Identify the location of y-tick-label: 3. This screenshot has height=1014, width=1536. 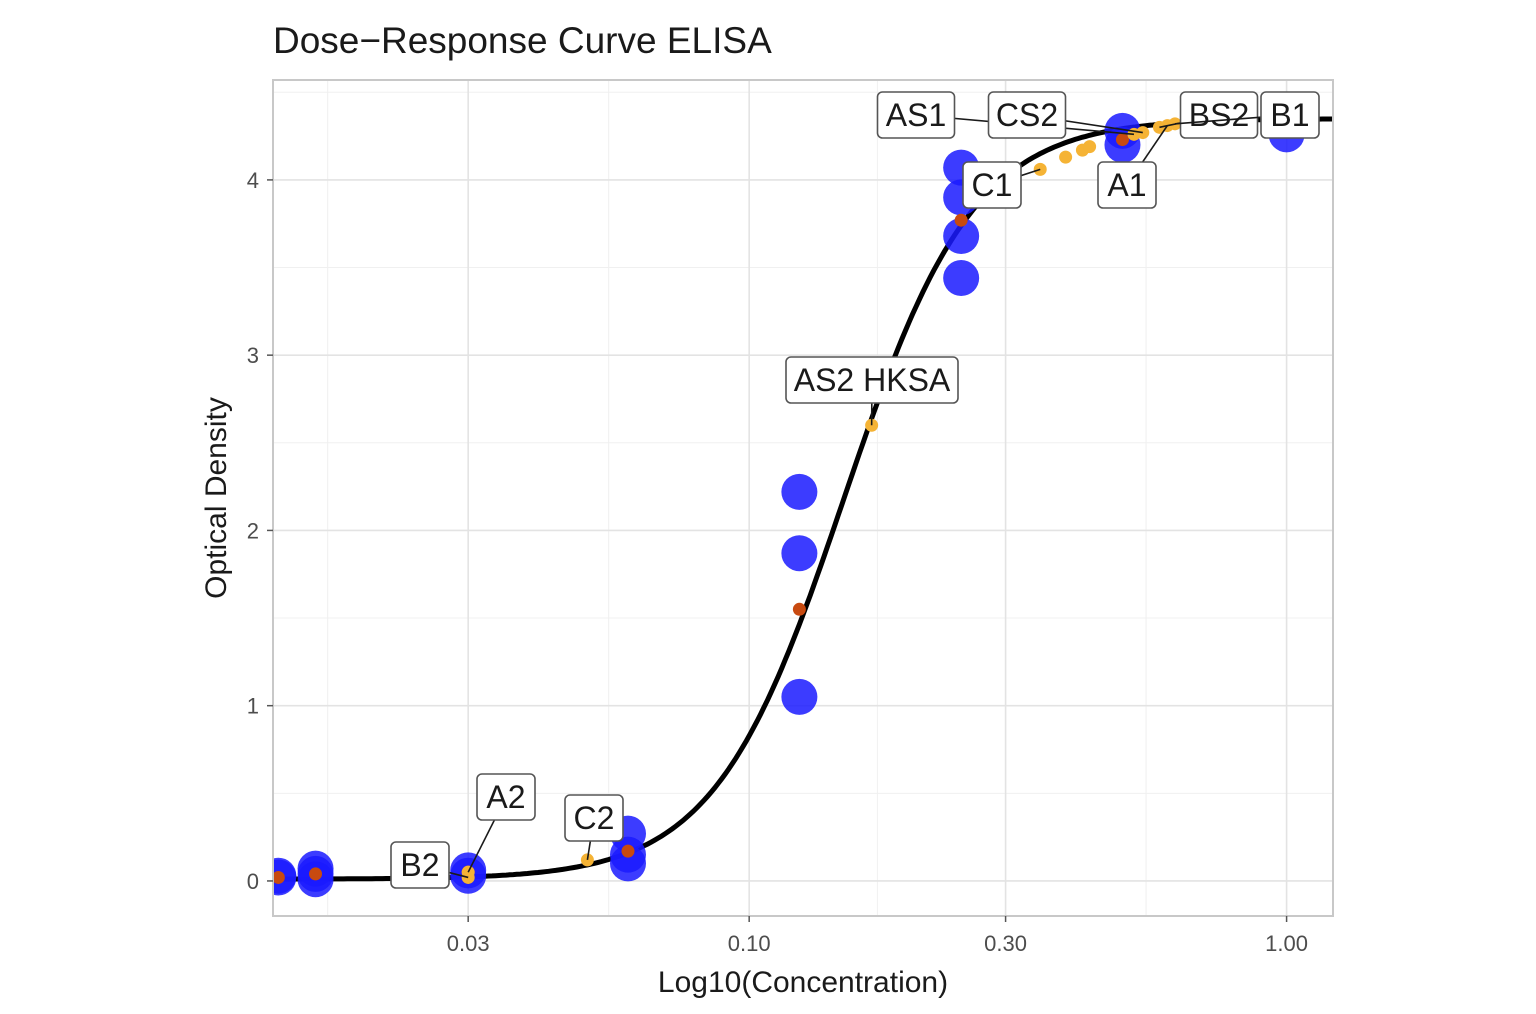
(253, 355).